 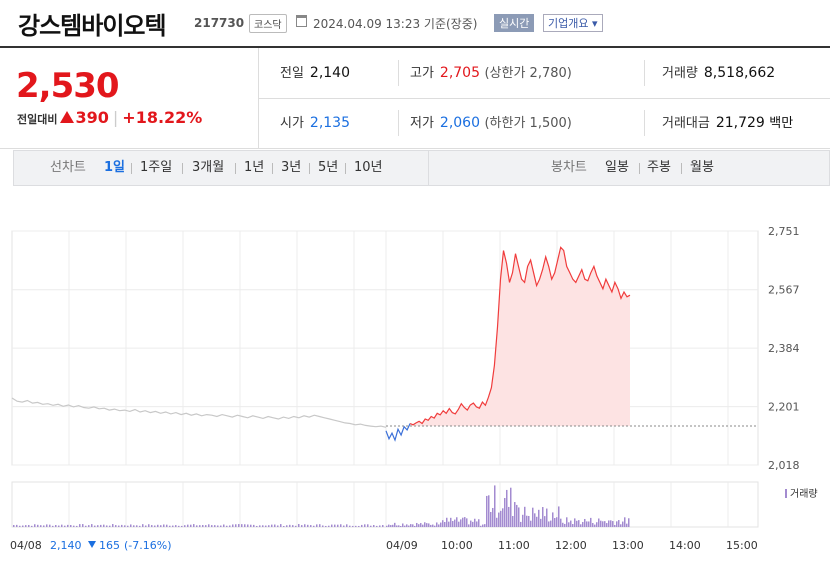 What do you see at coordinates (702, 167) in the screenshot?
I see `tab-monthly-candle: 월봉` at bounding box center [702, 167].